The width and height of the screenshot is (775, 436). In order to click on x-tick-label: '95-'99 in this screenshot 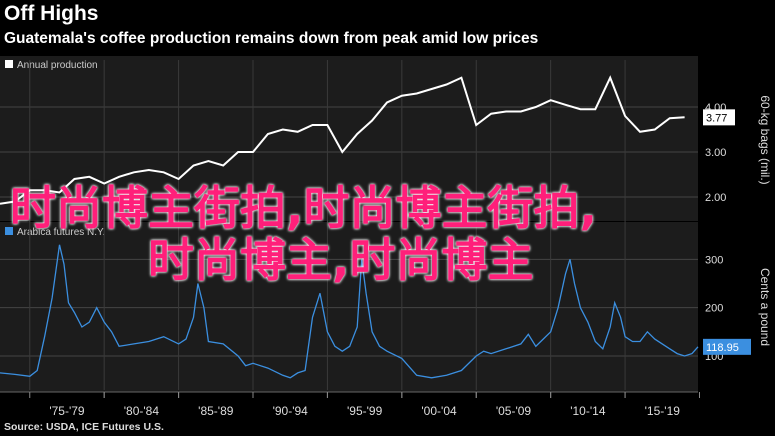, I will do `click(365, 411)`.